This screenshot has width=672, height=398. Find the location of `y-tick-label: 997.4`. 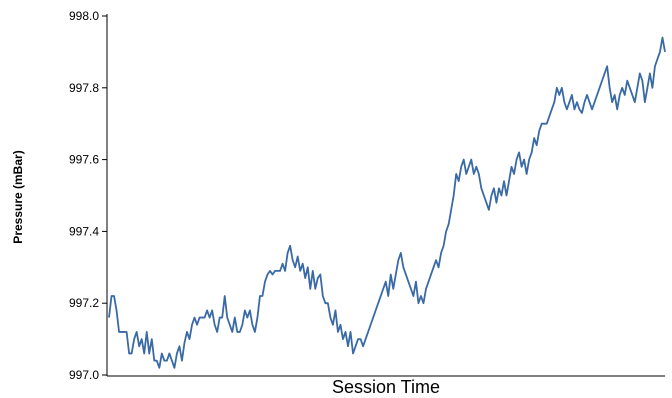

y-tick-label: 997.4 is located at coordinates (84, 231).